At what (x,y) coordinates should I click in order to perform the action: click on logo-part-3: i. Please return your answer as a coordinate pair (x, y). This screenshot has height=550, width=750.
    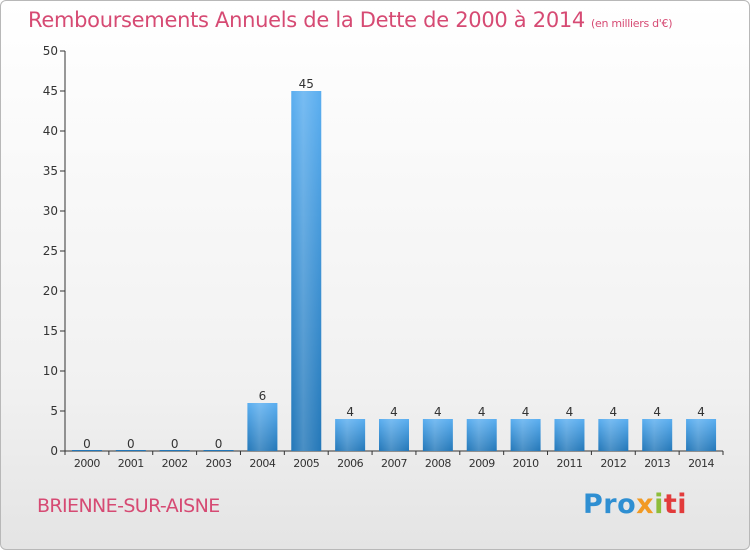
    Looking at the image, I should click on (659, 504).